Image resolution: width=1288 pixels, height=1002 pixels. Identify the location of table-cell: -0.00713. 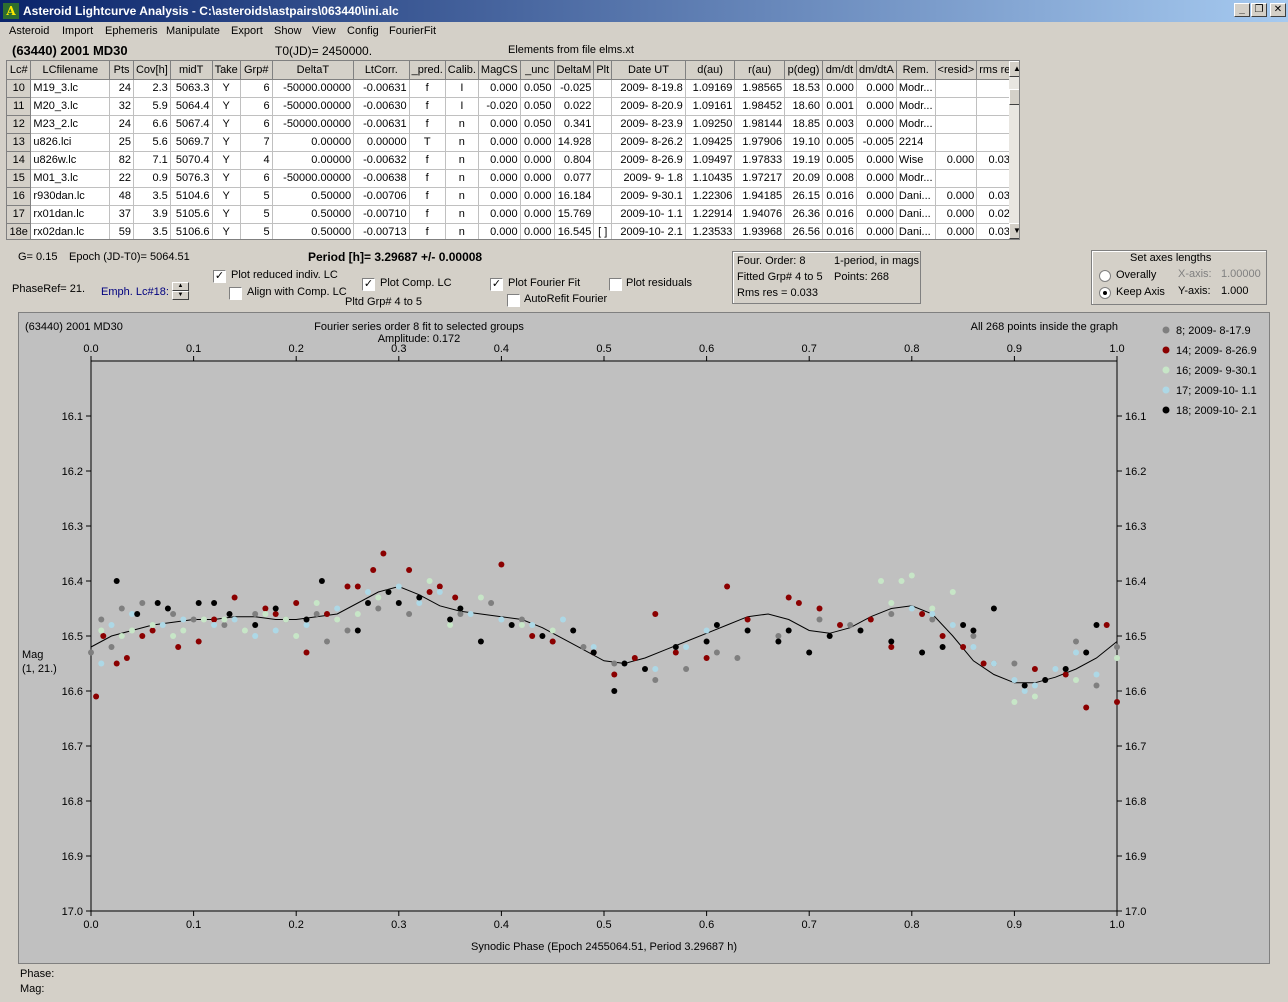
(381, 231).